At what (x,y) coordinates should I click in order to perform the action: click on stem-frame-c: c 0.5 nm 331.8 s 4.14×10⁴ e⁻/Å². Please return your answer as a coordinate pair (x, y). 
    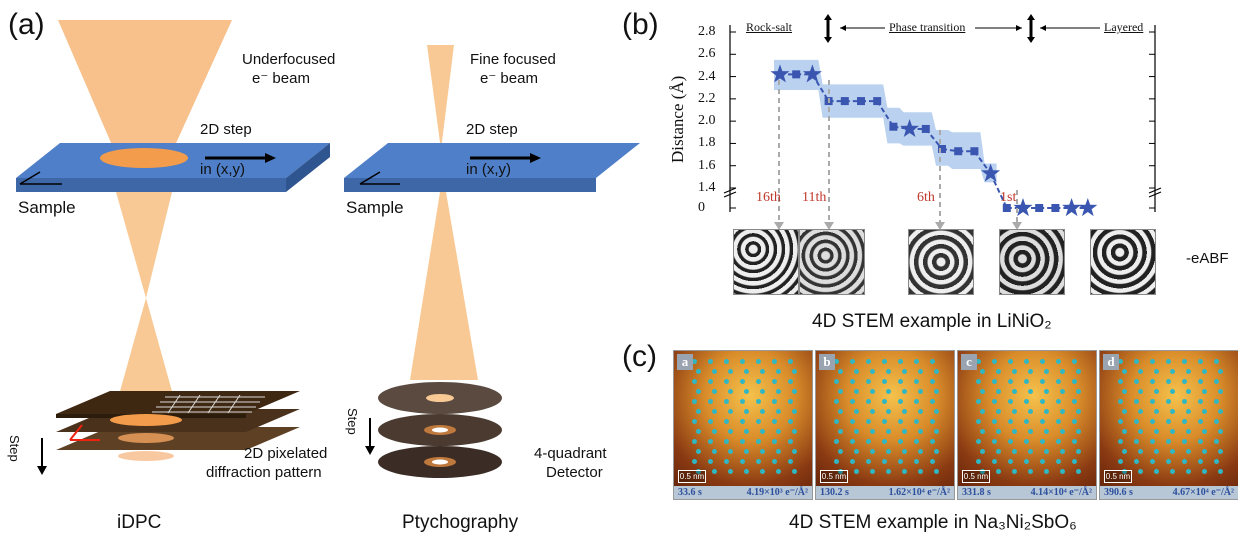
    Looking at the image, I should click on (1027, 425).